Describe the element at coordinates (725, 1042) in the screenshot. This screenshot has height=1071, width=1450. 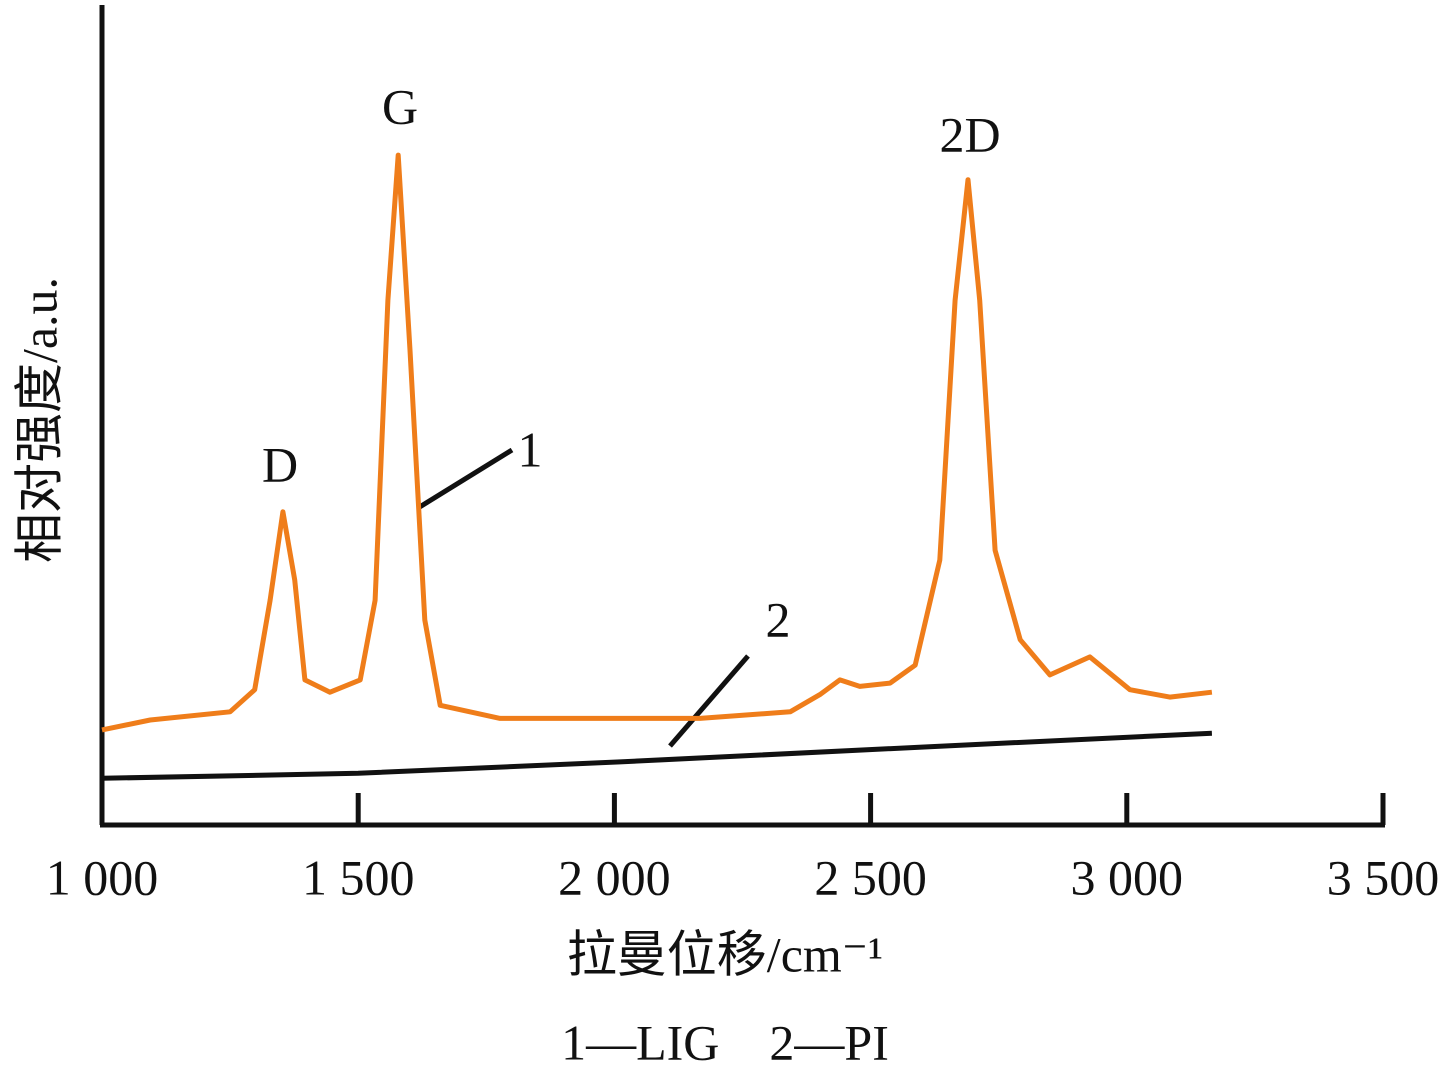
I see `caption: 1—LIG 2—PI` at that location.